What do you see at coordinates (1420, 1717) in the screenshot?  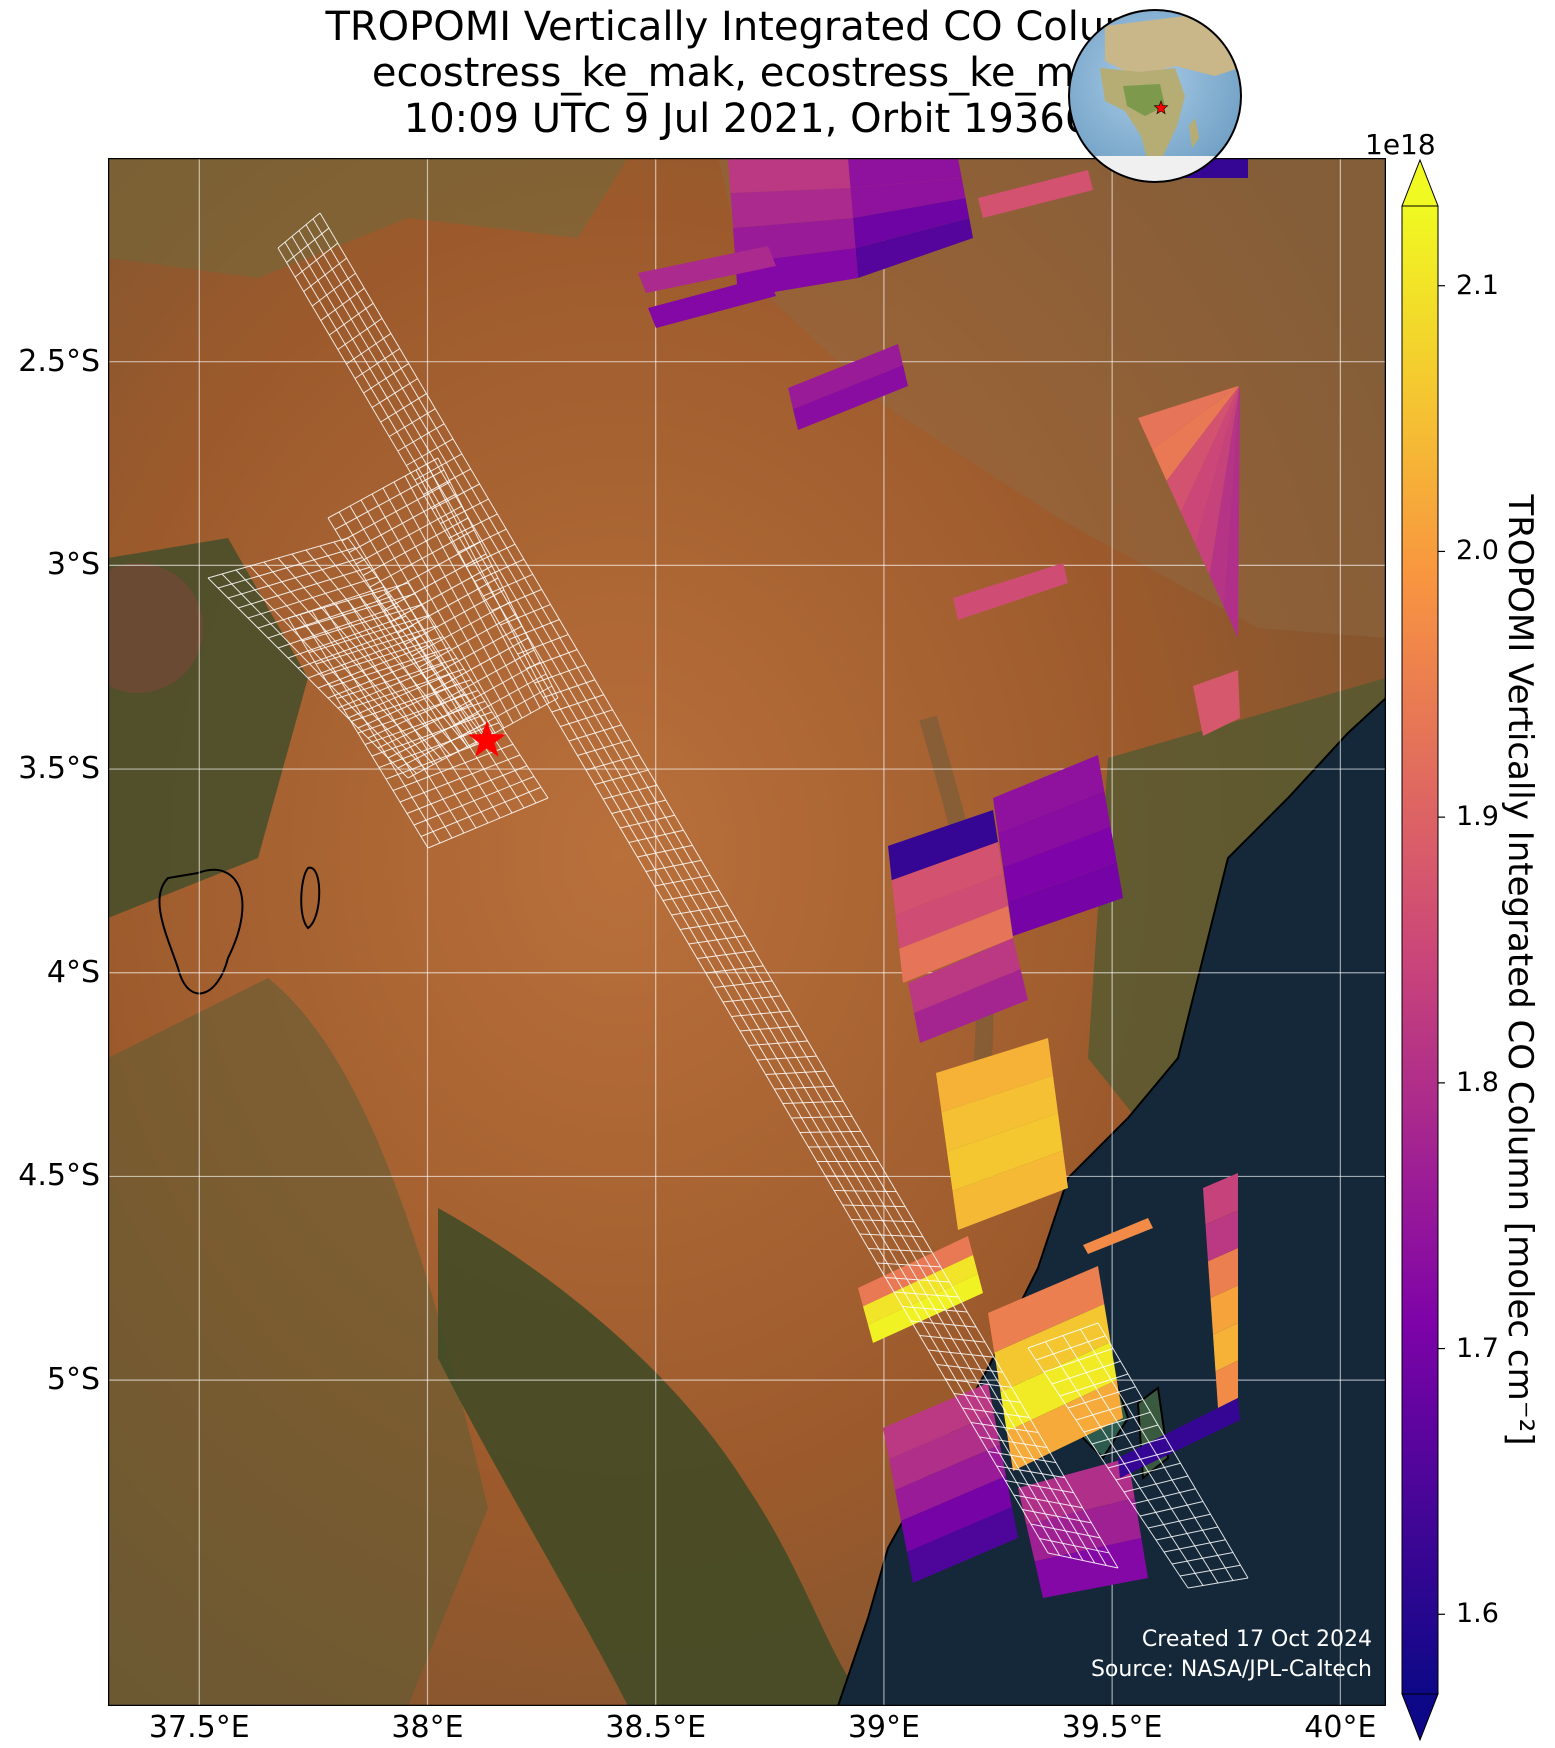 I see `colorbar-extend-min` at bounding box center [1420, 1717].